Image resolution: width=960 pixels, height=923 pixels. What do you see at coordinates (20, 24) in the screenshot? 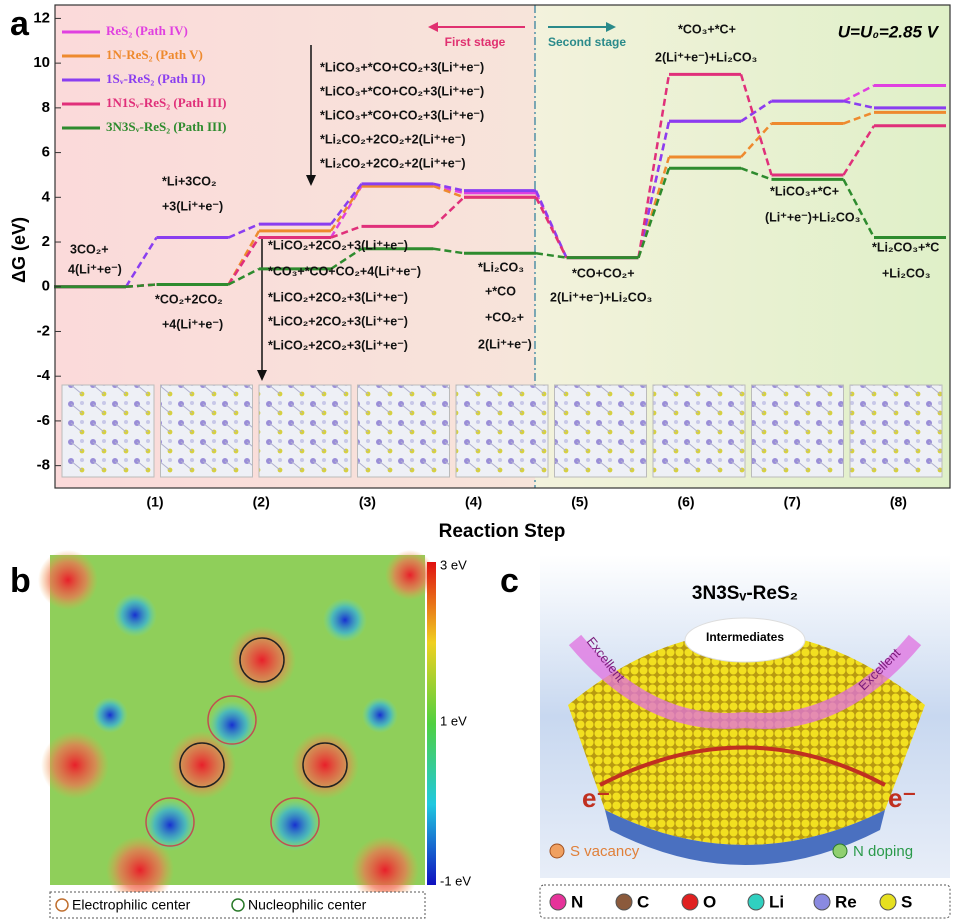
I see `panel-label: a` at bounding box center [20, 24].